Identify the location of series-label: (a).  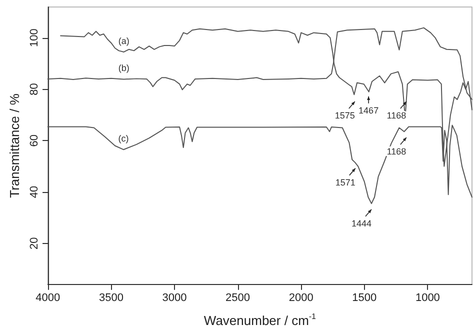
(124, 41).